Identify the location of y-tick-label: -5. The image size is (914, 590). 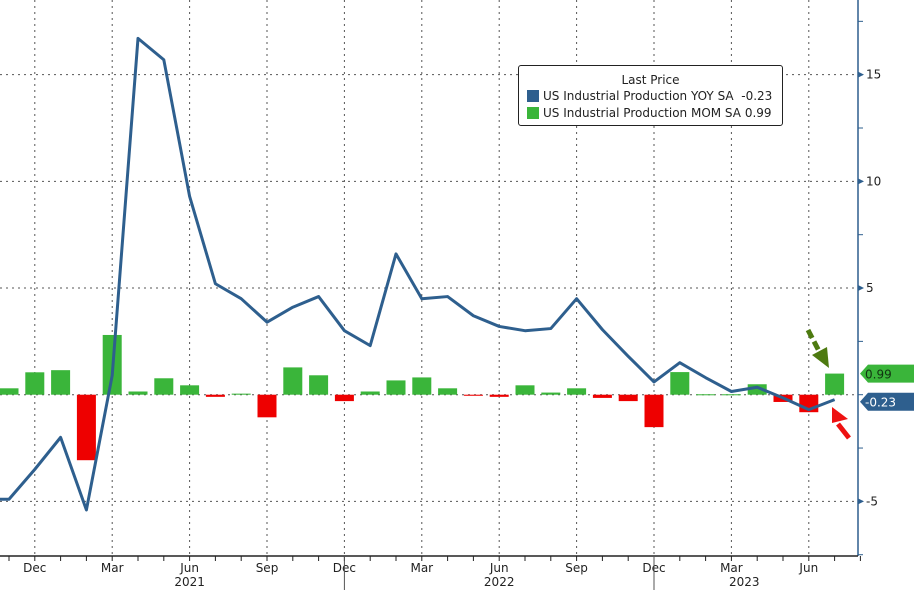
(872, 501).